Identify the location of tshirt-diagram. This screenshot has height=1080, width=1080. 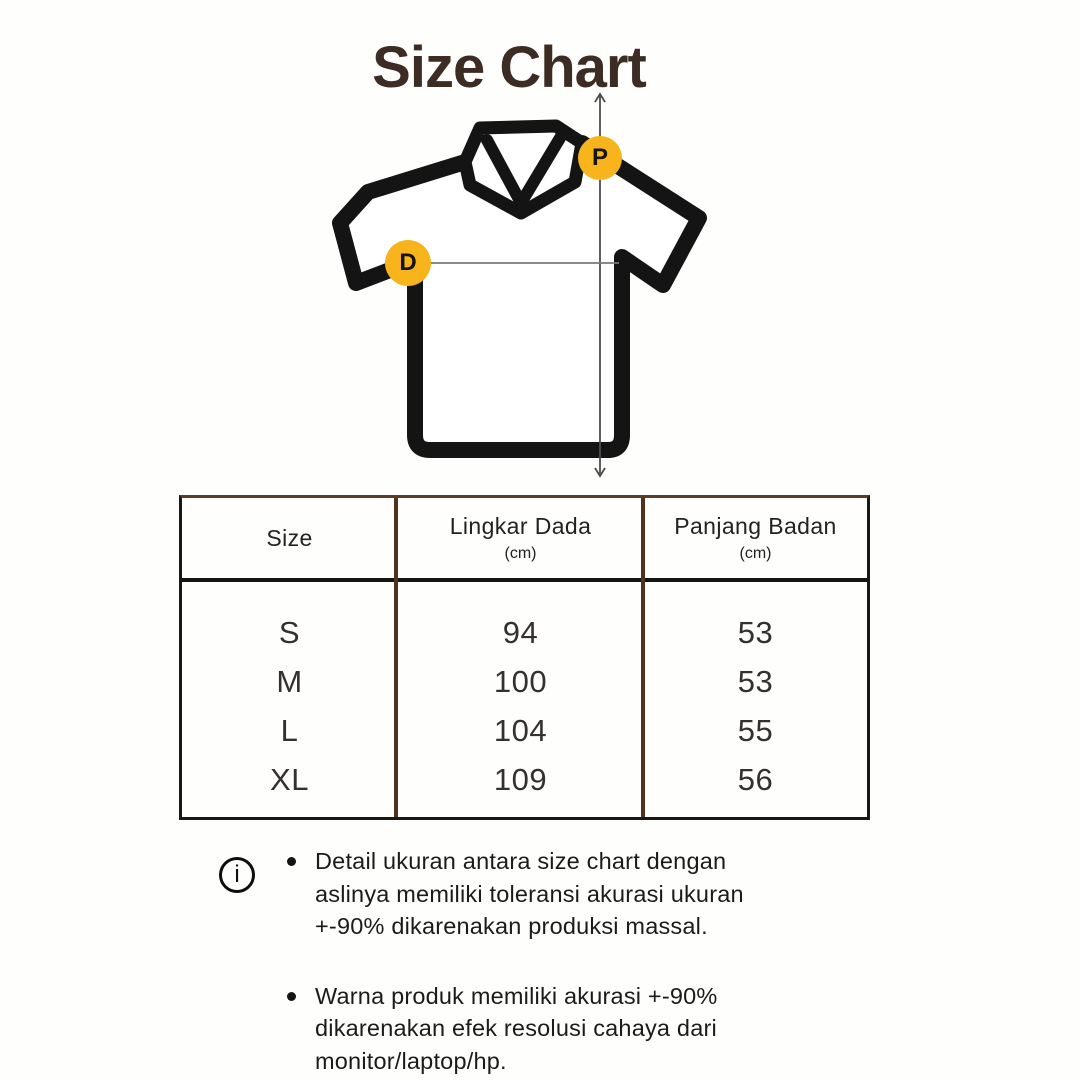
(519, 285).